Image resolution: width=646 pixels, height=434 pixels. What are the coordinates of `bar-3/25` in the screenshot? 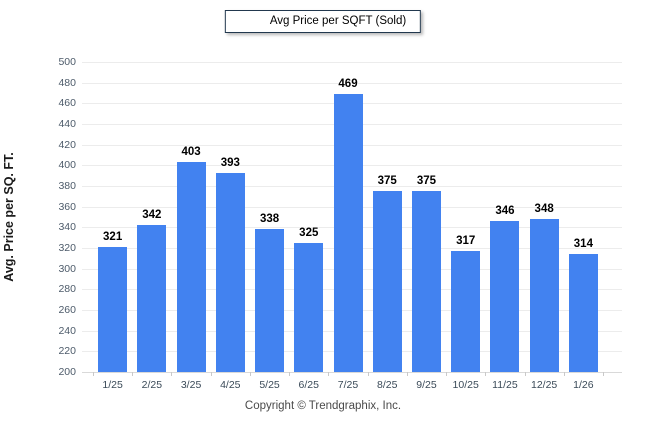 It's located at (191, 267).